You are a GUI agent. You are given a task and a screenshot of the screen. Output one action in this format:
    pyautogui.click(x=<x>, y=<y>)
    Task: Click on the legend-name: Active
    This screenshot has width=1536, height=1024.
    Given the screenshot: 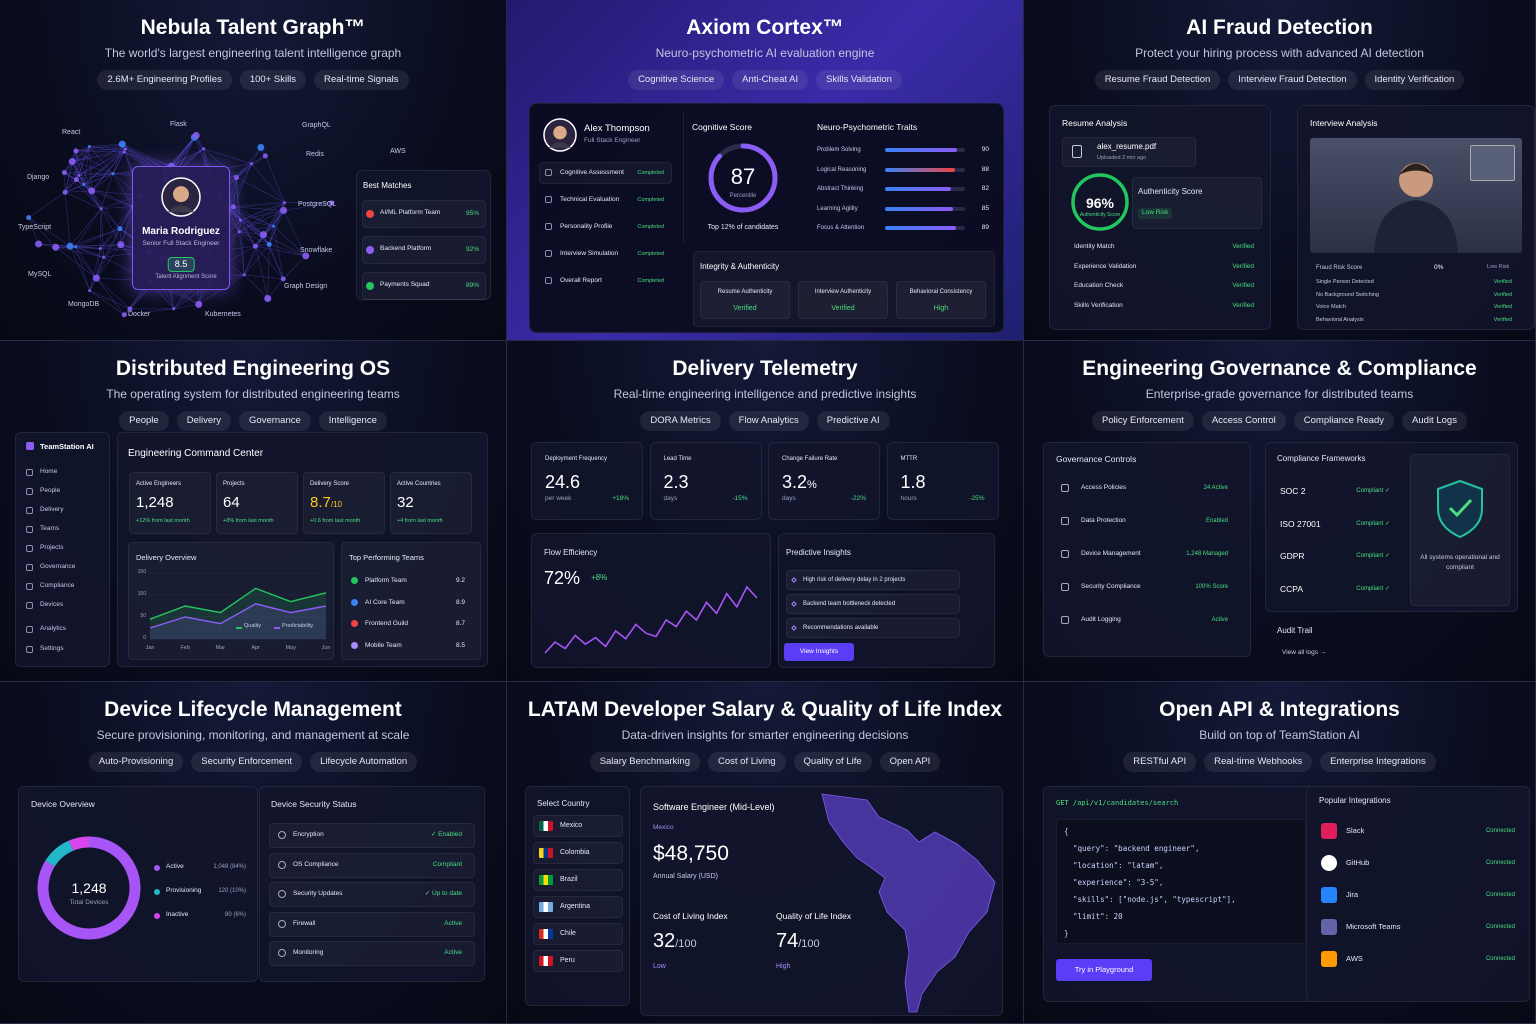 What is the action you would take?
    pyautogui.click(x=175, y=866)
    